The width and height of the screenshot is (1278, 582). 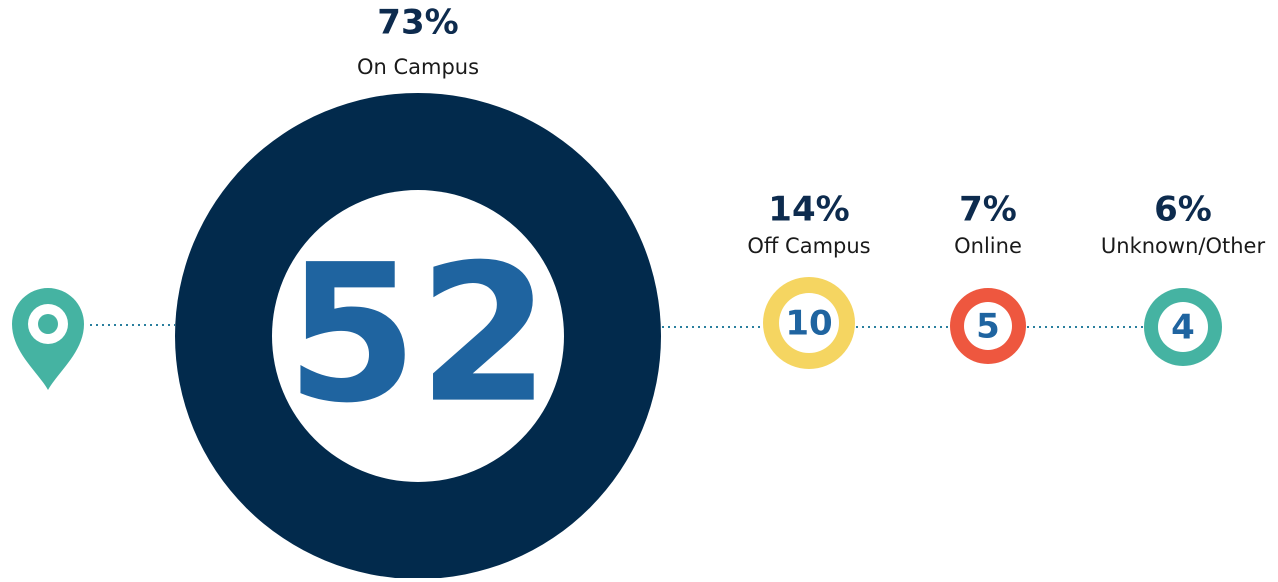 What do you see at coordinates (48, 339) in the screenshot?
I see `location-pin` at bounding box center [48, 339].